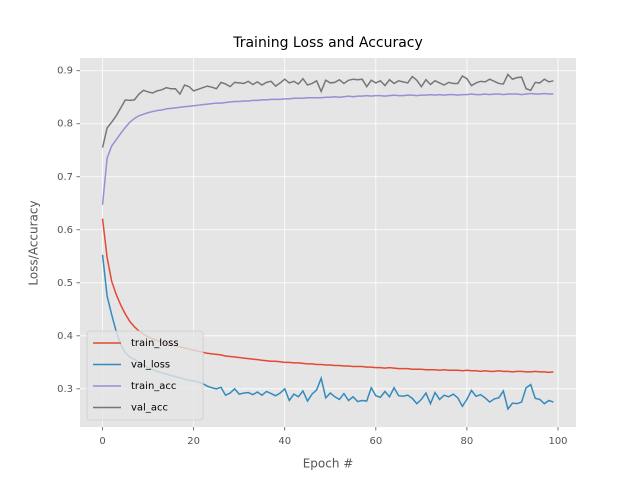 The image size is (640, 480). What do you see at coordinates (327, 110) in the screenshot?
I see `series-line` at bounding box center [327, 110].